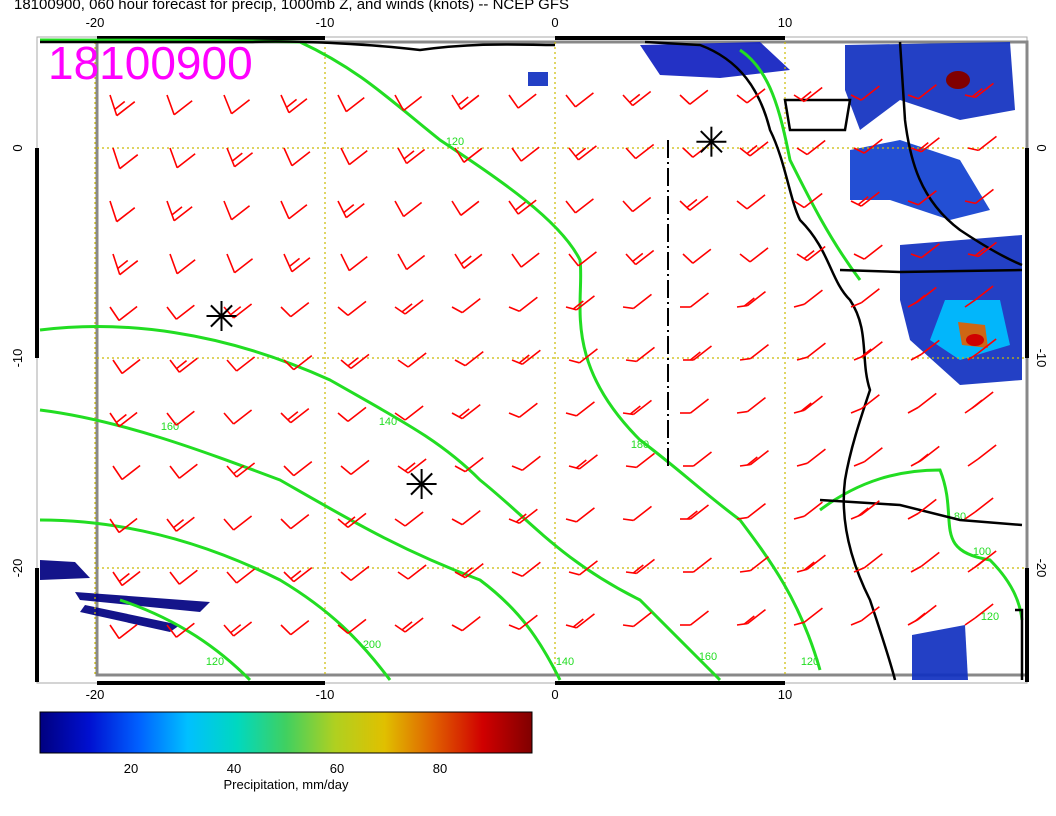 The height and width of the screenshot is (816, 1056). I want to click on date-stamp: 18100900, so click(150, 63).